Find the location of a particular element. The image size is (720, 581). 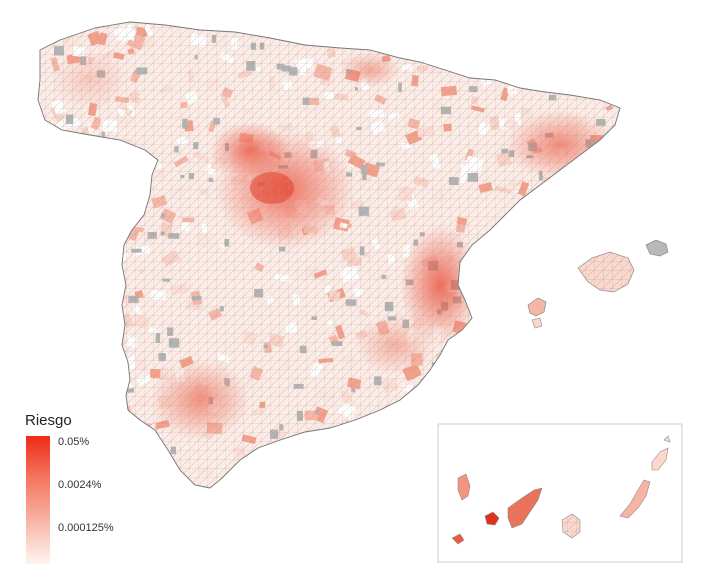

legend-color-bar is located at coordinates (38, 500).